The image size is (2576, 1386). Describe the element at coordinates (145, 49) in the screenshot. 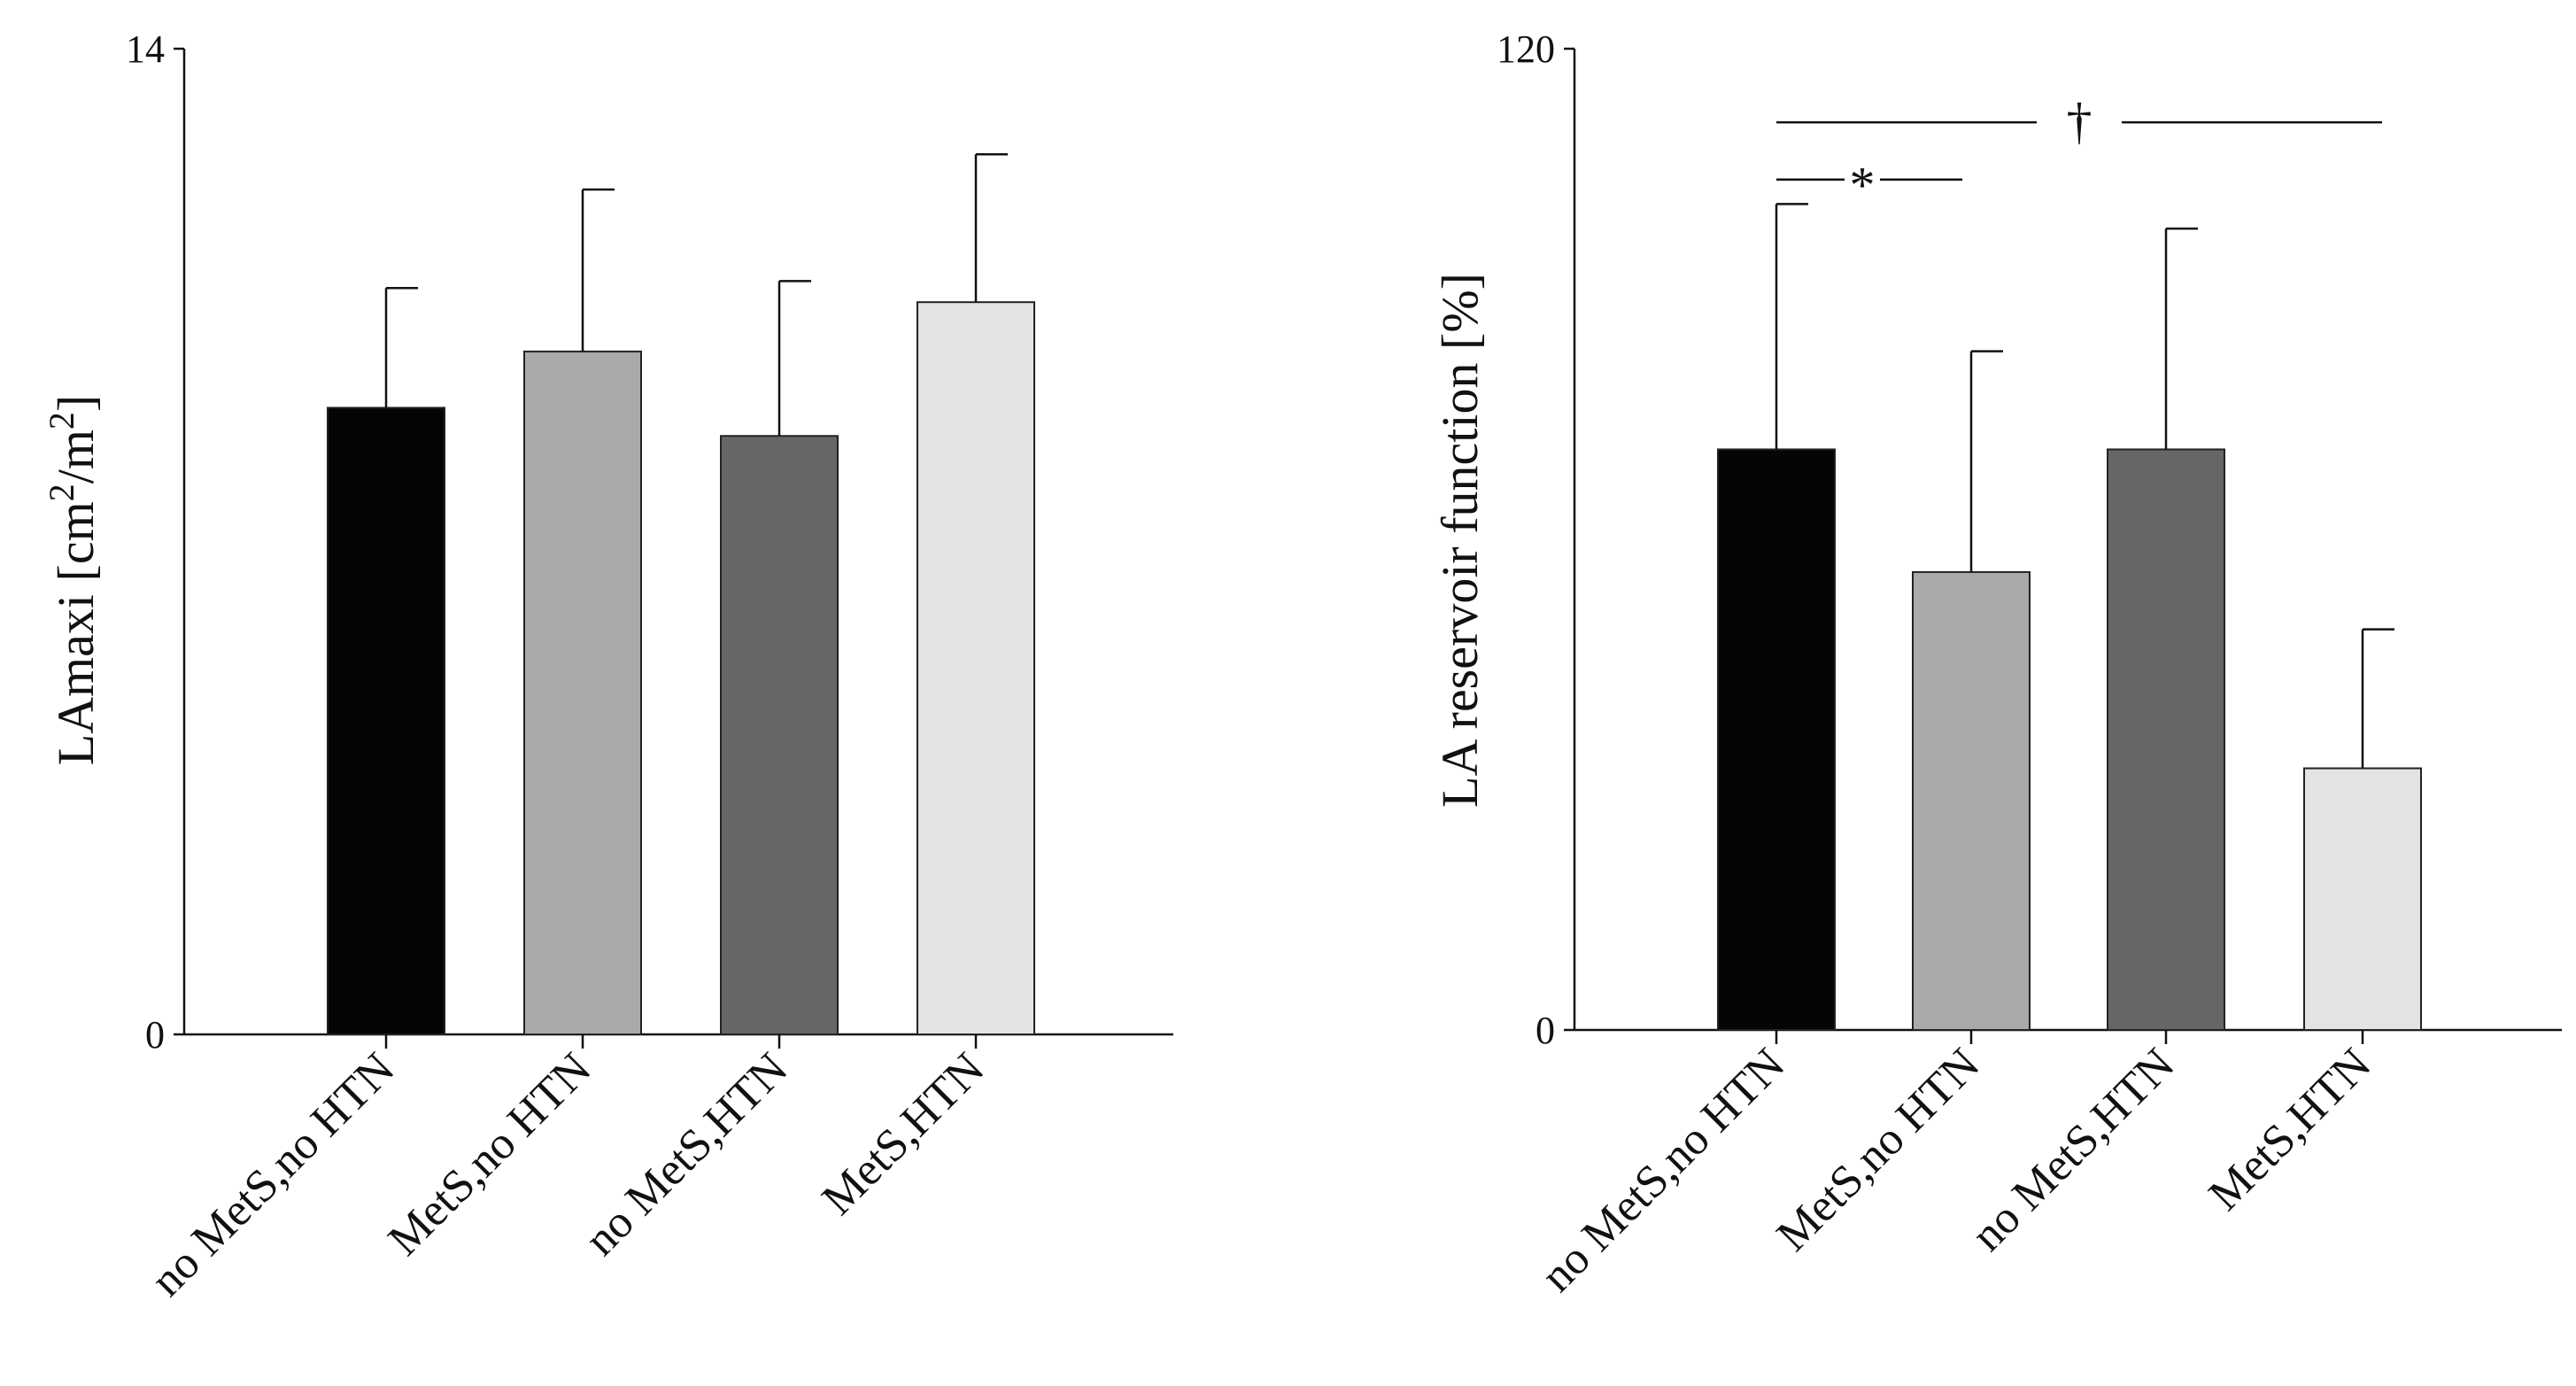

I see `y-tick-label: 14` at that location.